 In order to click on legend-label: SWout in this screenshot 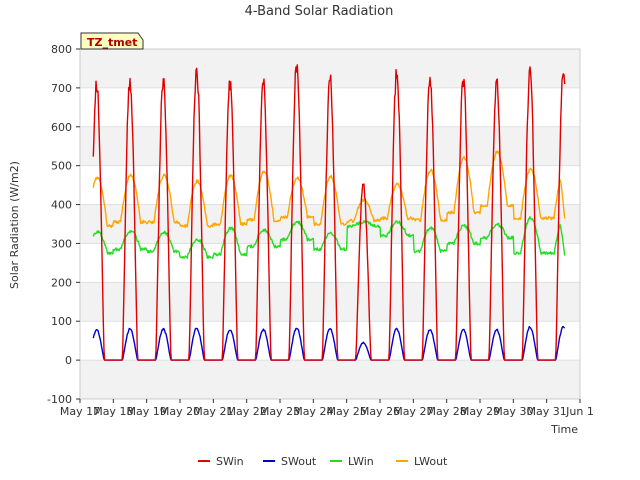, I will do `click(299, 461)`.